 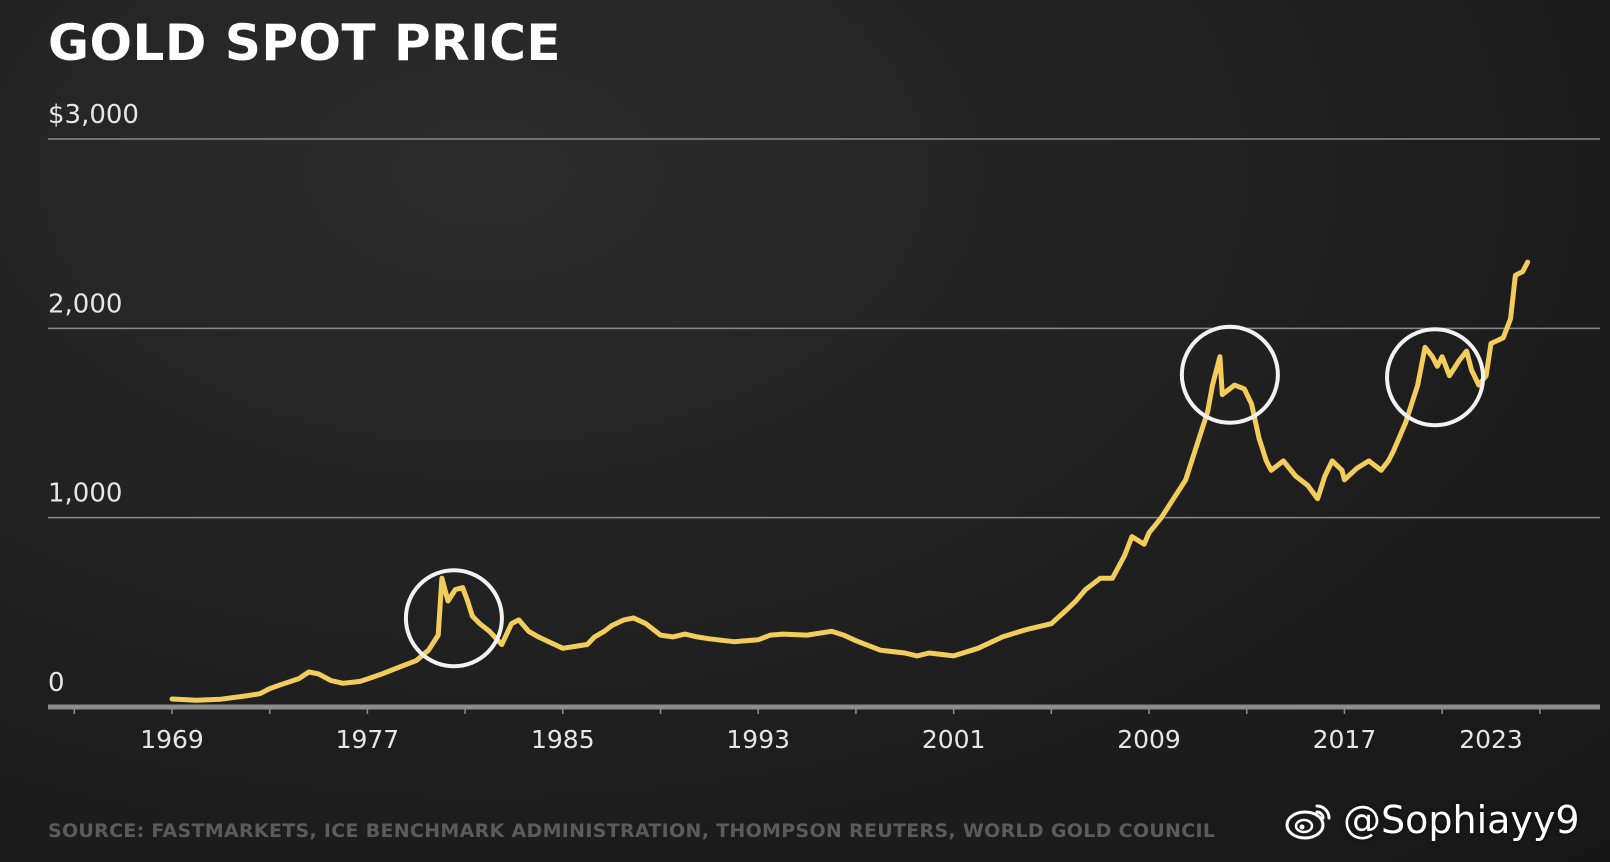 What do you see at coordinates (368, 739) in the screenshot?
I see `x-tick-label-1977: 1977` at bounding box center [368, 739].